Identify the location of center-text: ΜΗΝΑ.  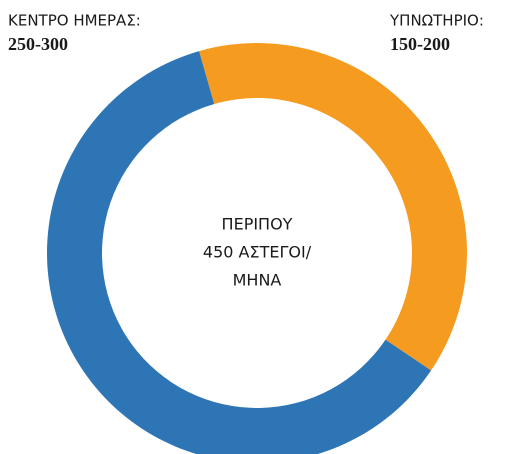
(257, 280).